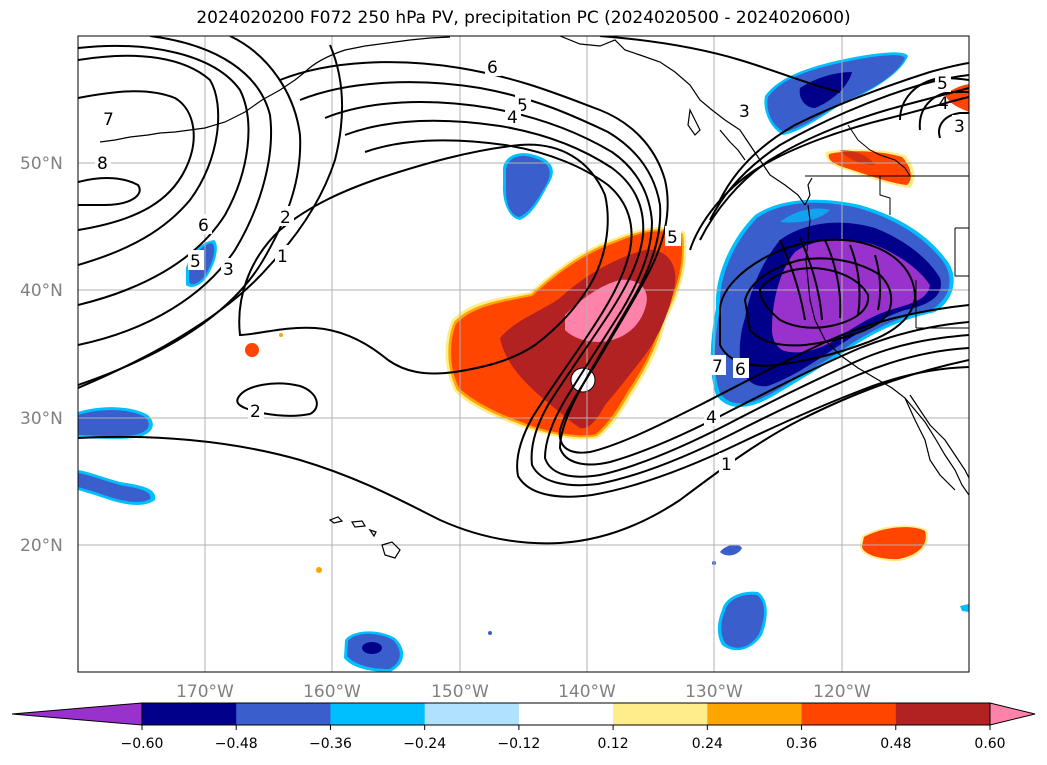  What do you see at coordinates (102, 164) in the screenshot?
I see `pv-label: 8` at bounding box center [102, 164].